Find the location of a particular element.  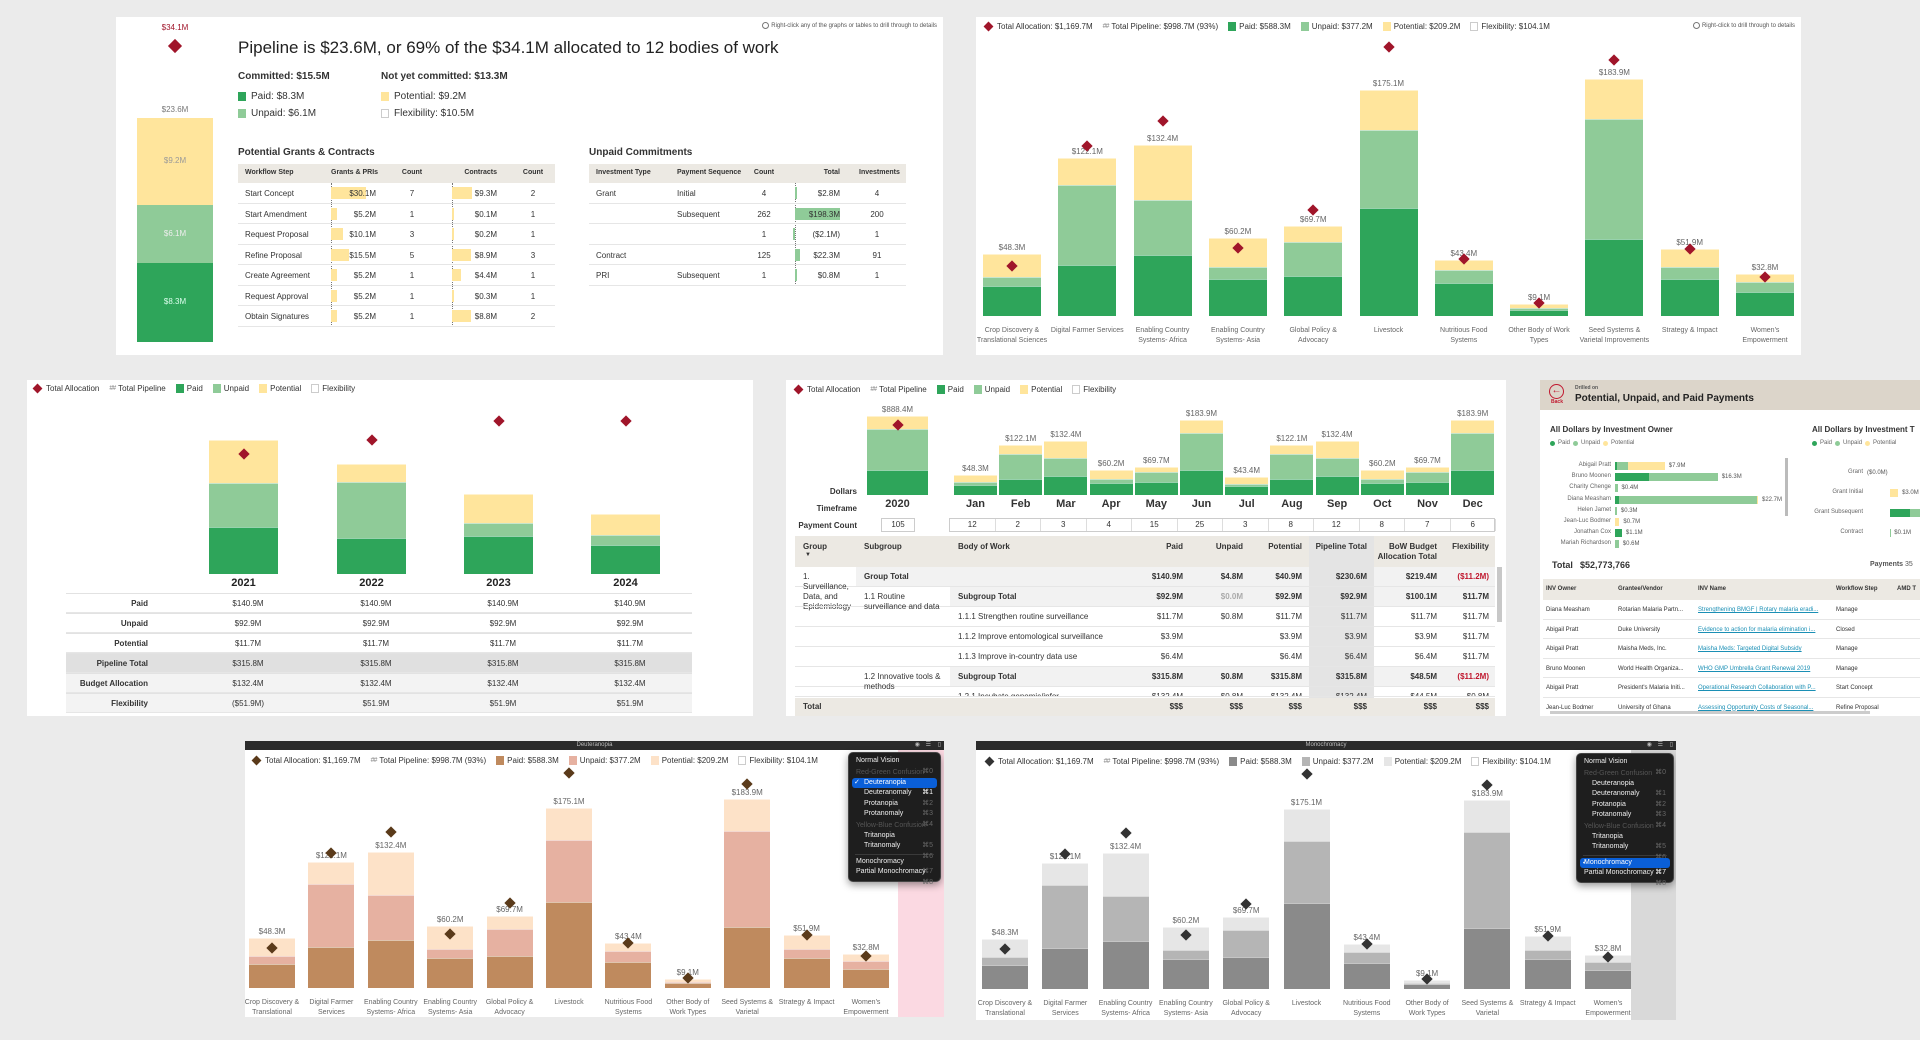

mono-allocation-marker is located at coordinates (1125, 833).